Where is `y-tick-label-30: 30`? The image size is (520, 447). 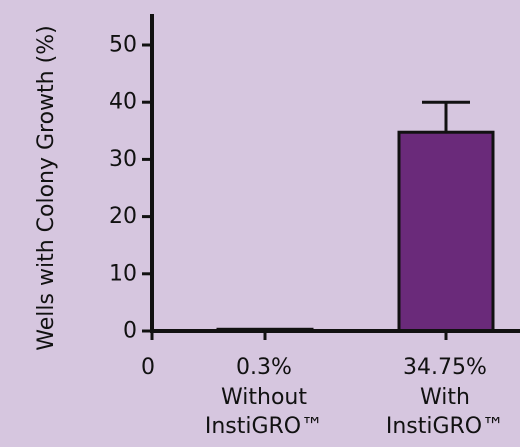 y-tick-label-30: 30 is located at coordinates (123, 159).